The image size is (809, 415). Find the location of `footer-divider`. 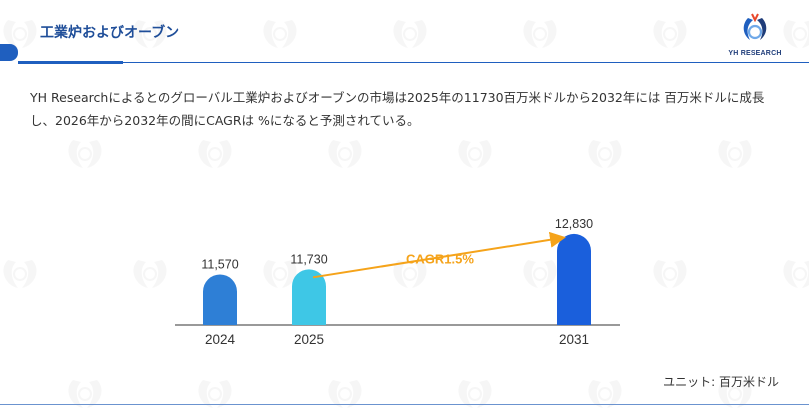

footer-divider is located at coordinates (404, 404).